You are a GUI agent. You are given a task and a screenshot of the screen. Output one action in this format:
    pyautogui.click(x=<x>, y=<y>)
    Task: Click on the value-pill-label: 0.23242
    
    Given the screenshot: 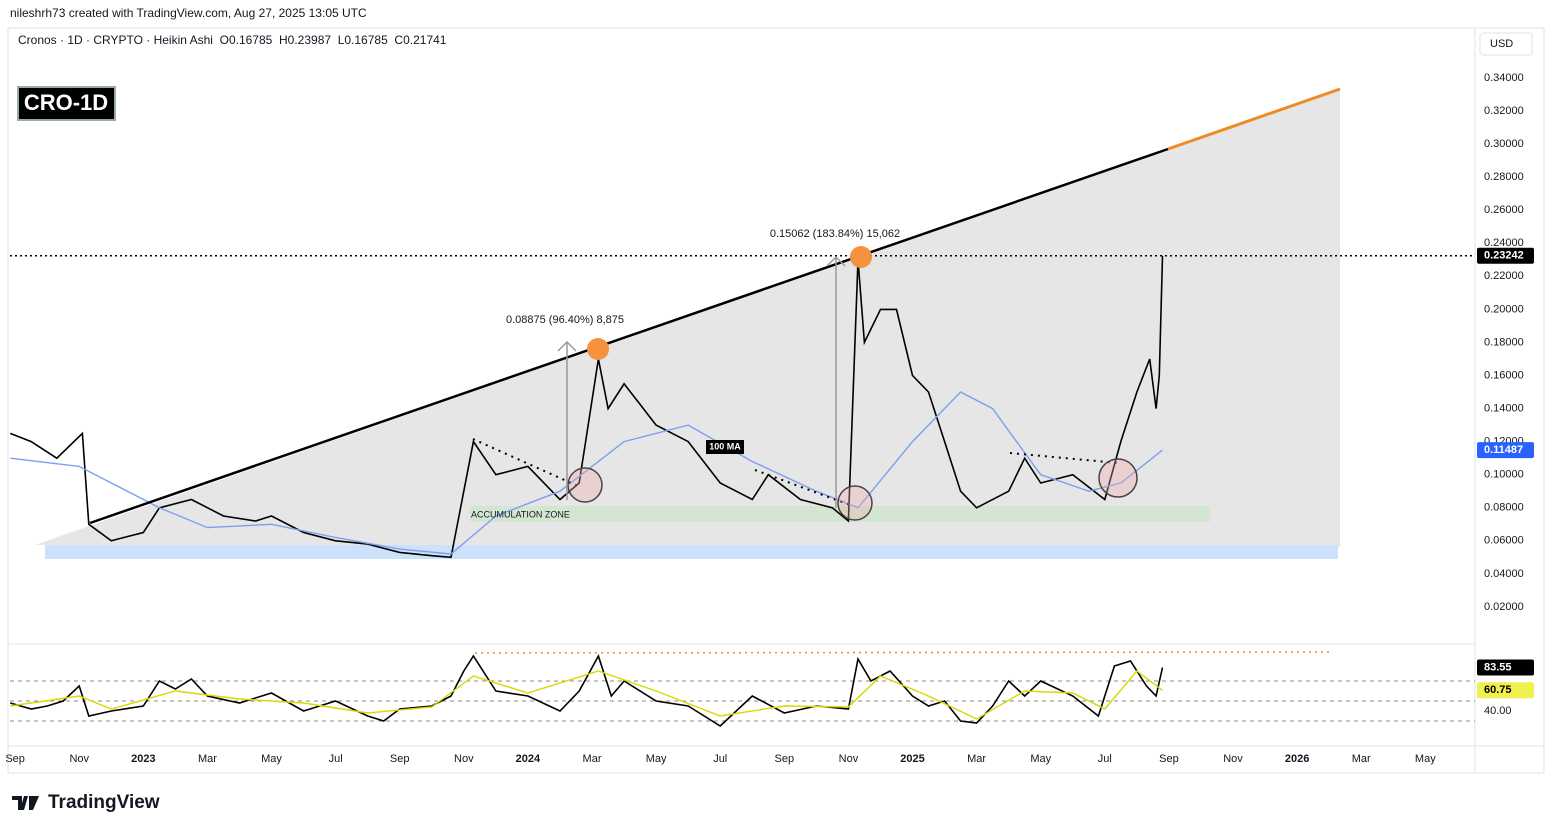 What is the action you would take?
    pyautogui.click(x=1504, y=256)
    